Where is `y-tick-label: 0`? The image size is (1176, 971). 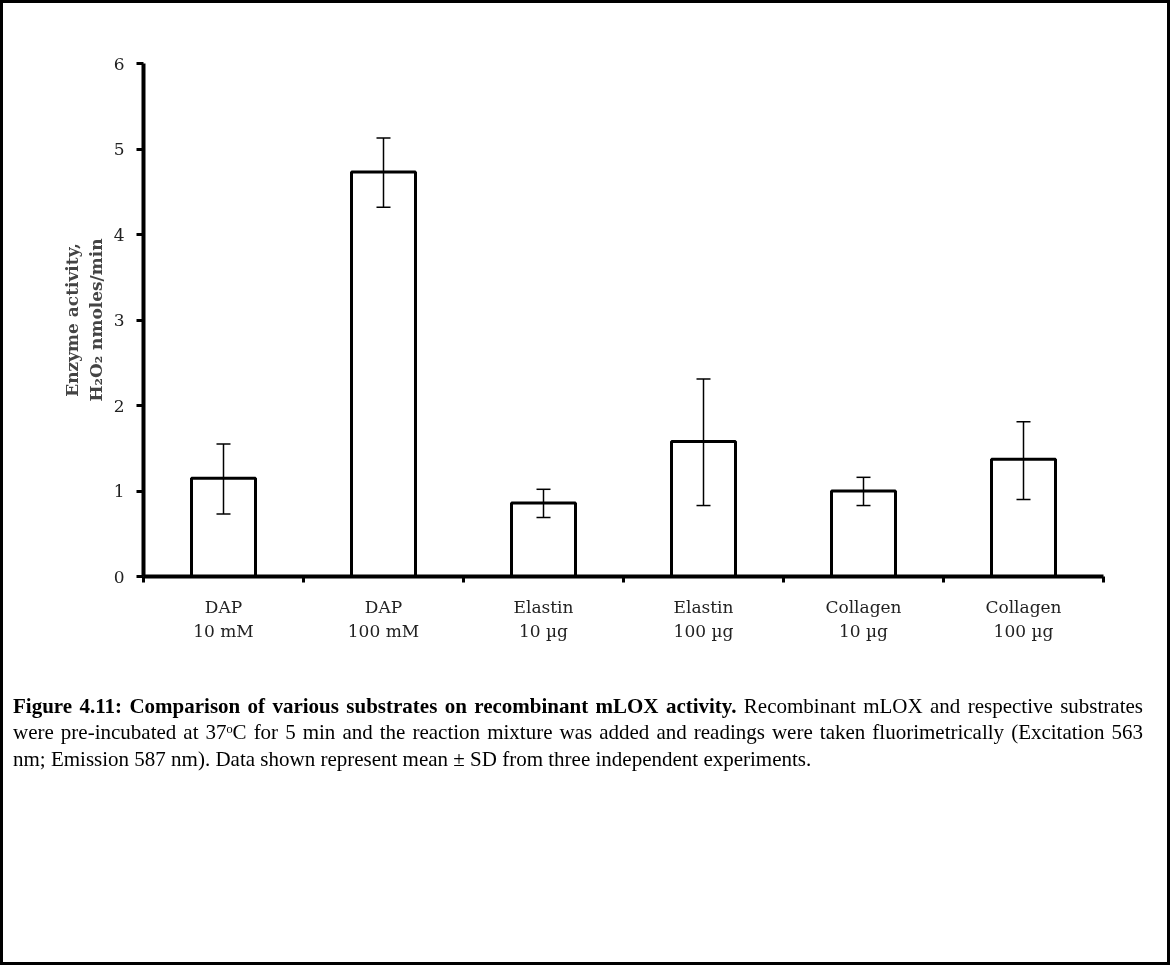
y-tick-label: 0 is located at coordinates (119, 576).